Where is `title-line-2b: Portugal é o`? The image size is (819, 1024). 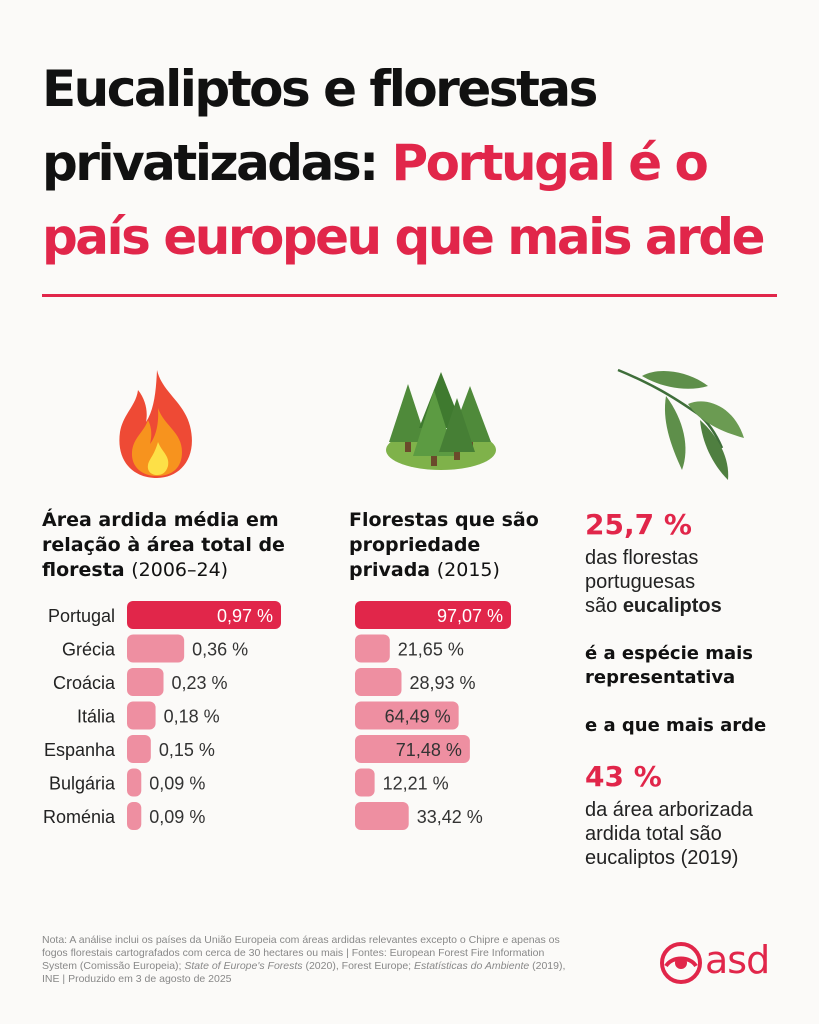
title-line-2b: Portugal é o is located at coordinates (550, 163).